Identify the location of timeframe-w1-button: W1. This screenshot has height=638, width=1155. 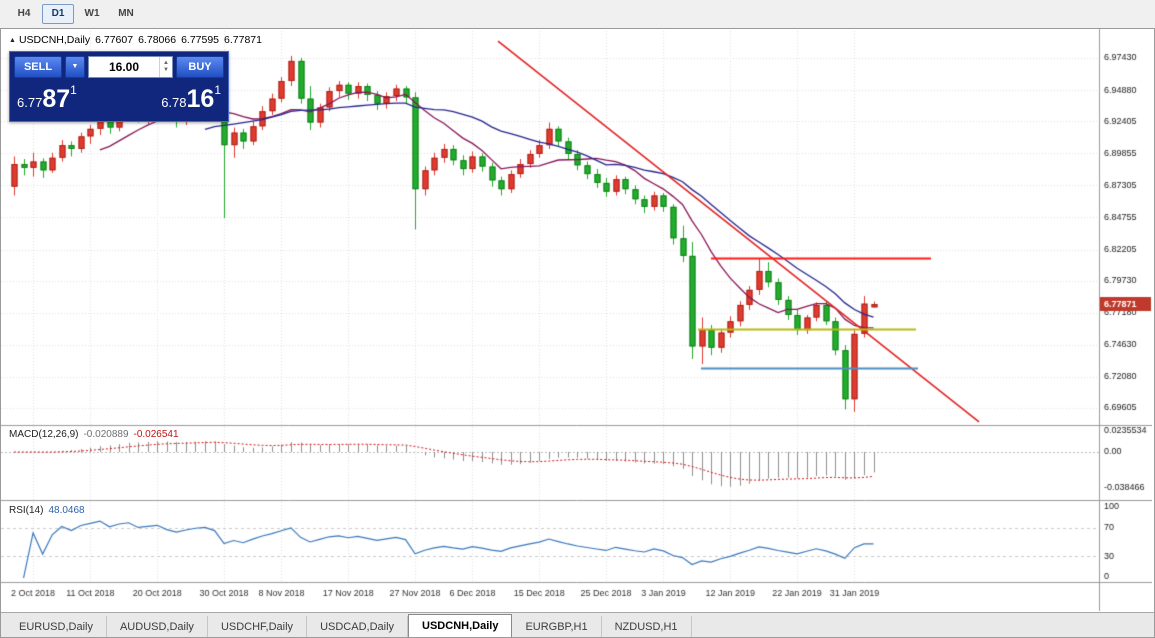
(92, 13).